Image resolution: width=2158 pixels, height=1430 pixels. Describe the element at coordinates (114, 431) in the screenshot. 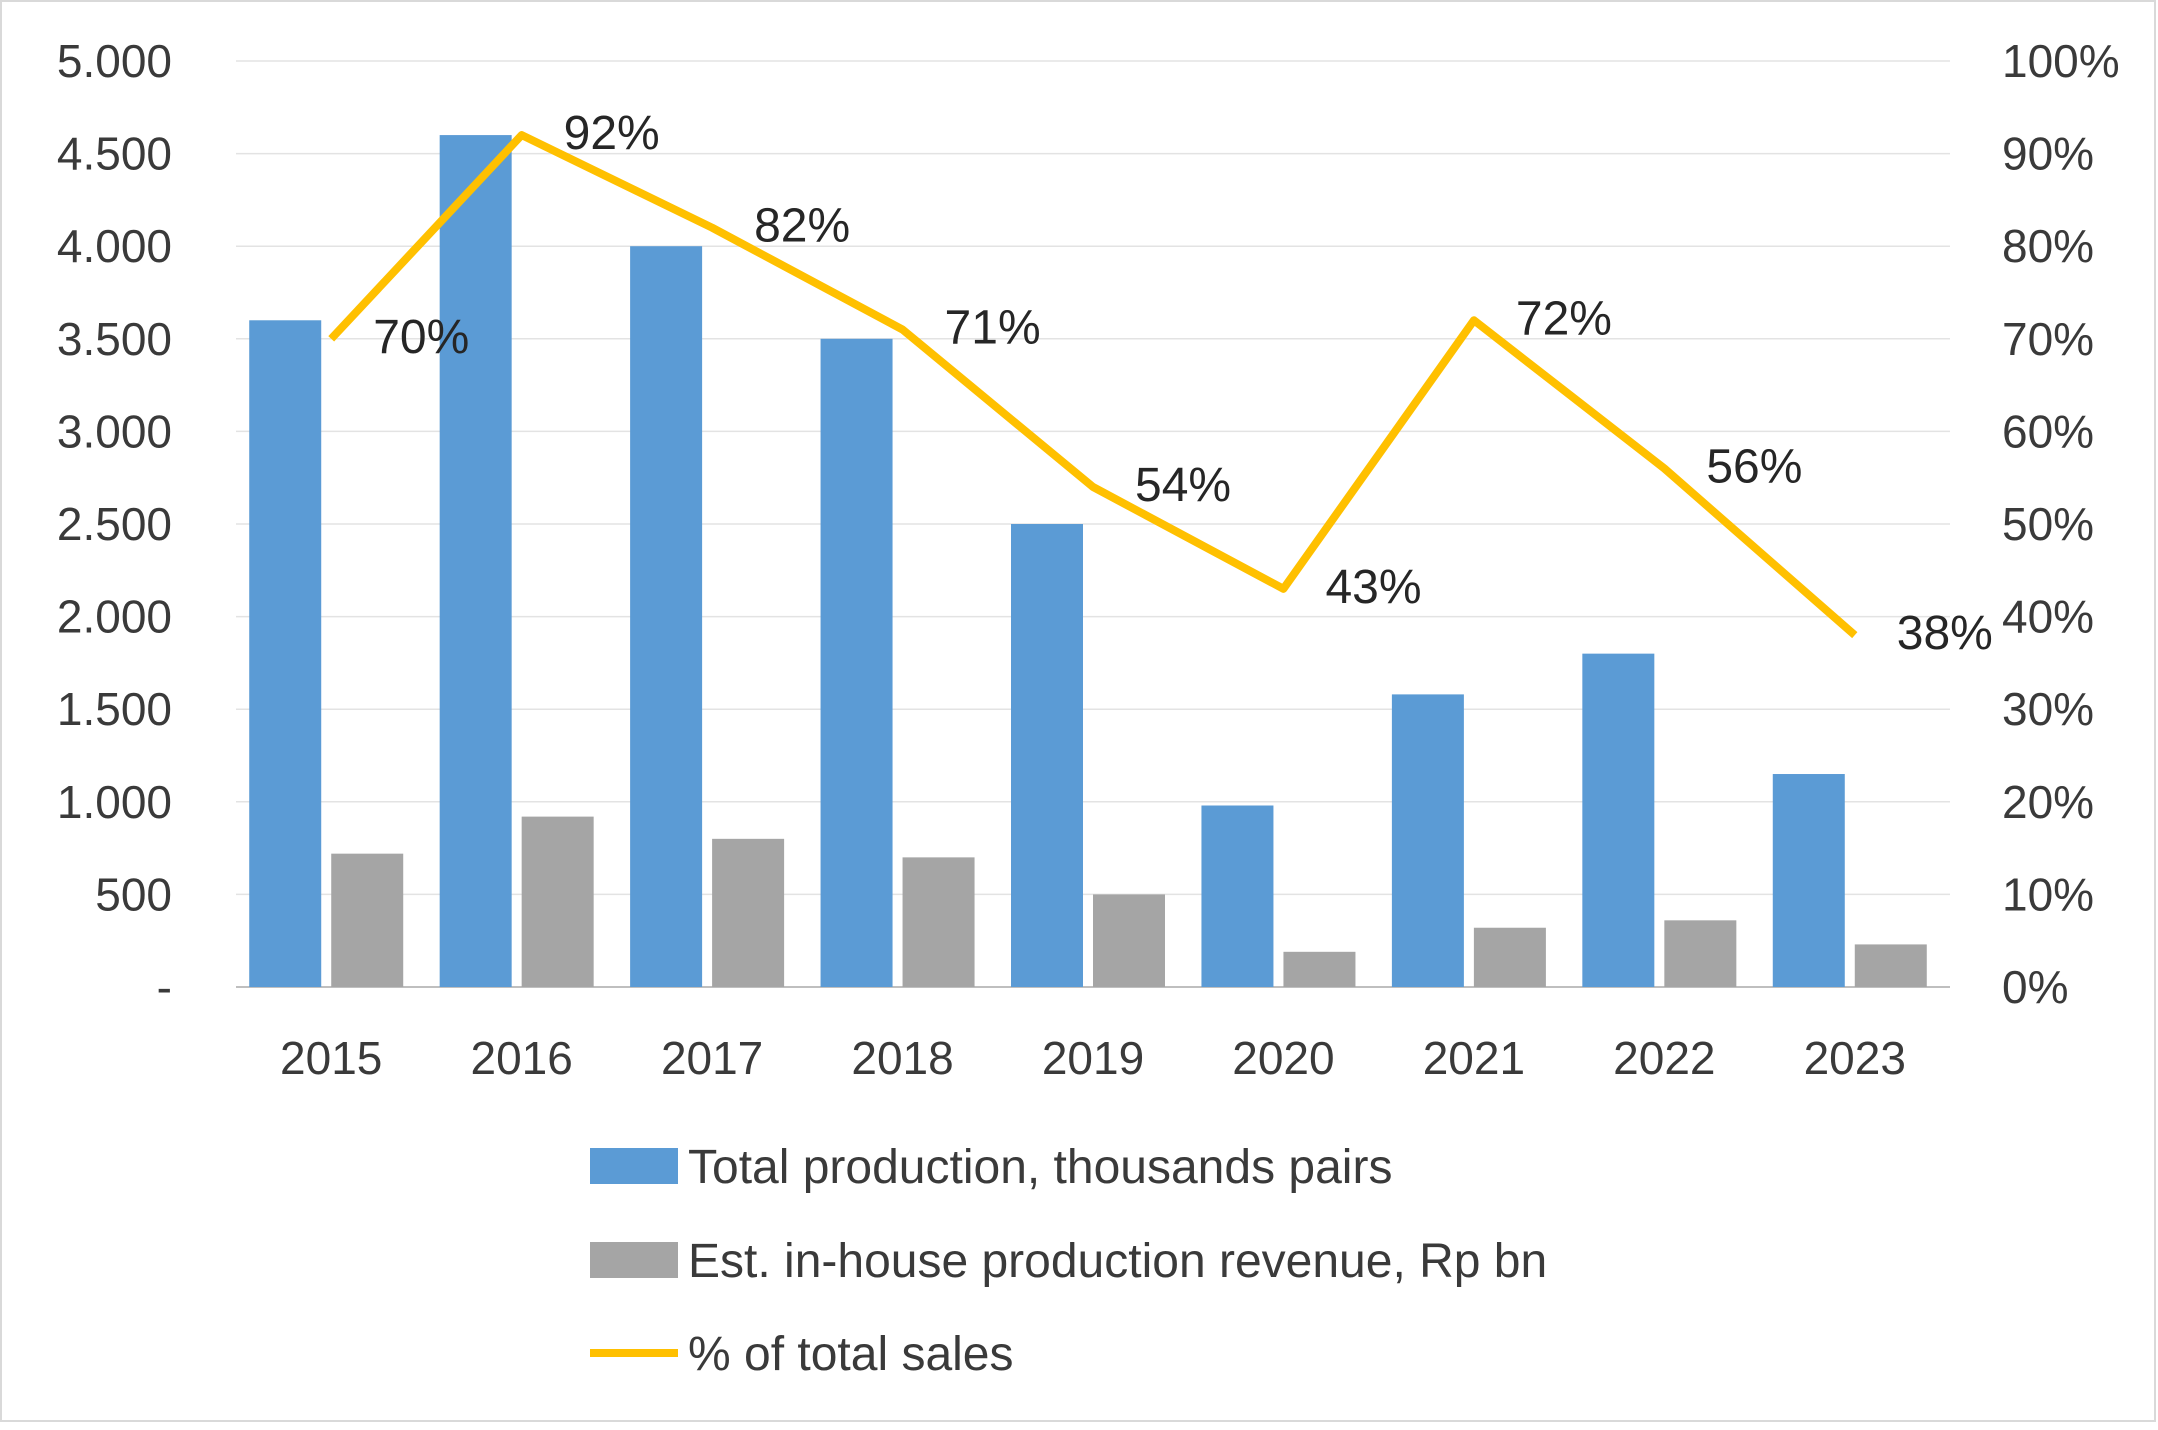

I see `left-axis-tick-label: 3.000` at that location.